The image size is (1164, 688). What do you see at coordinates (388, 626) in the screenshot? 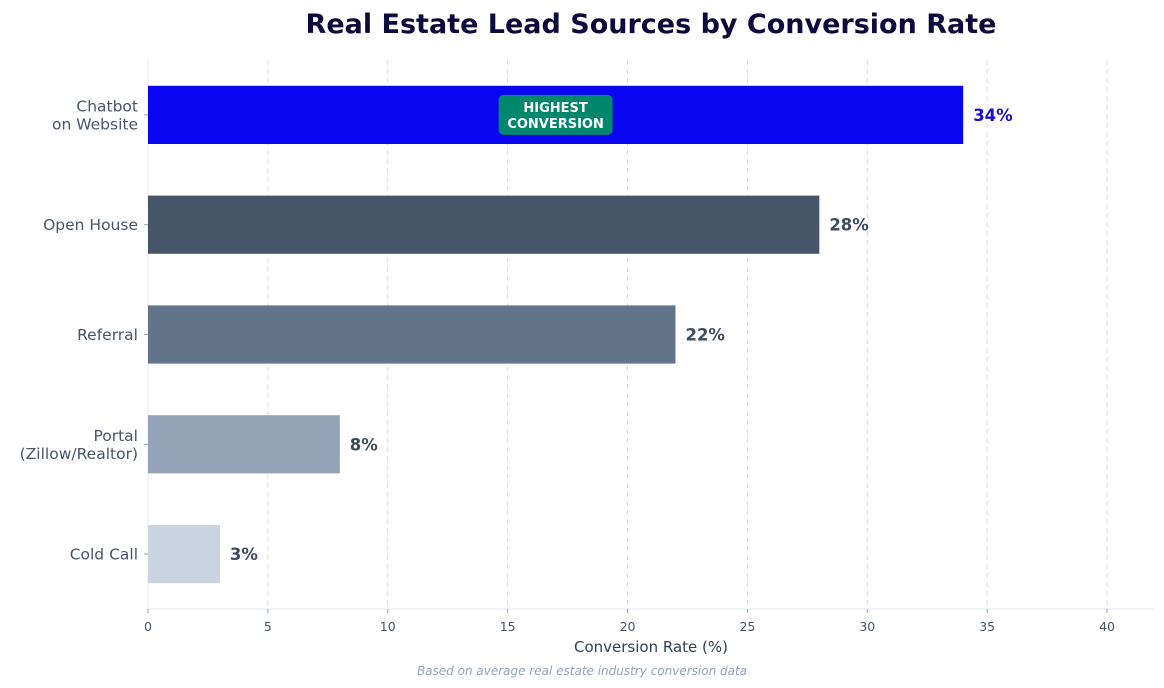
I see `x-tick-label: 10` at bounding box center [388, 626].